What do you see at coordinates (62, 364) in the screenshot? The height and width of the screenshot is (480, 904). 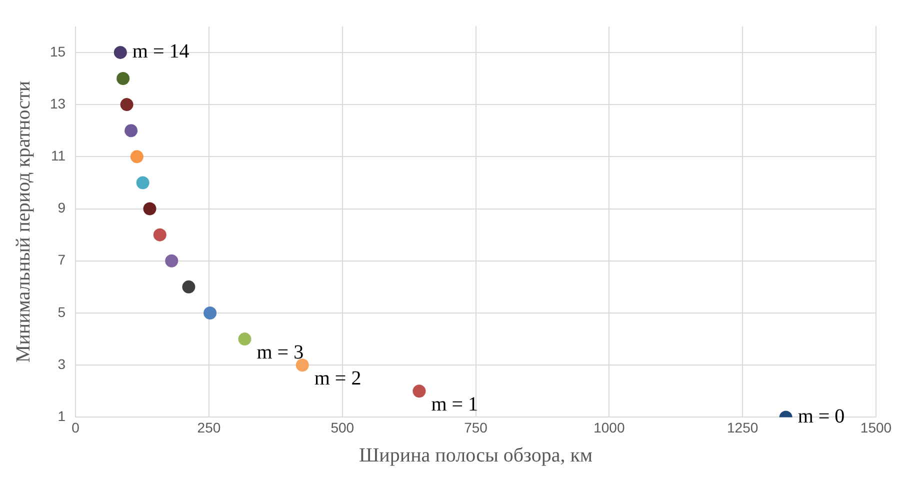 I see `y-tick-label: 3` at bounding box center [62, 364].